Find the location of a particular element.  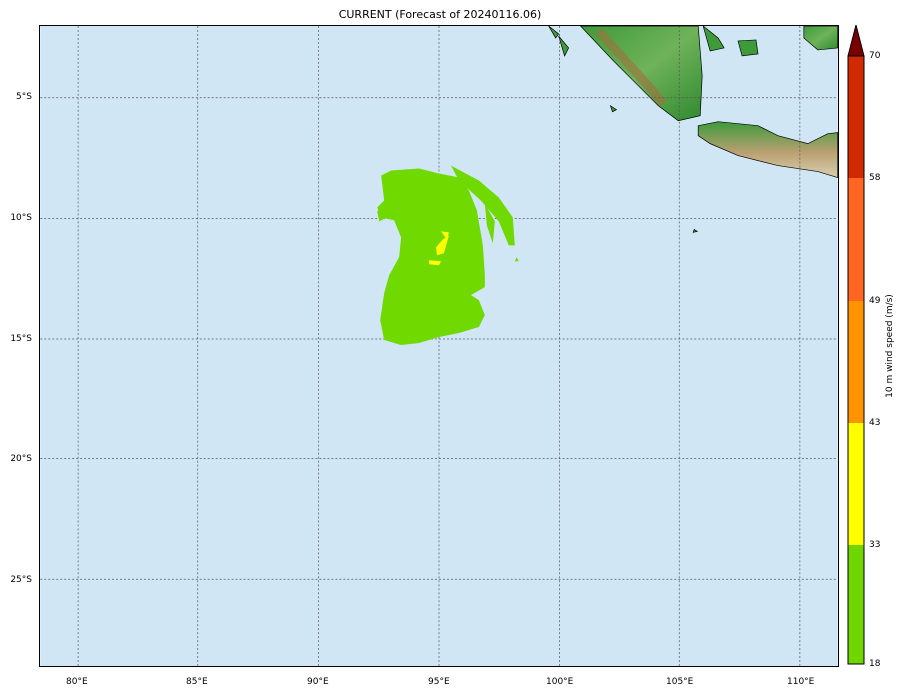

lat-label: 5°S is located at coordinates (24, 97).